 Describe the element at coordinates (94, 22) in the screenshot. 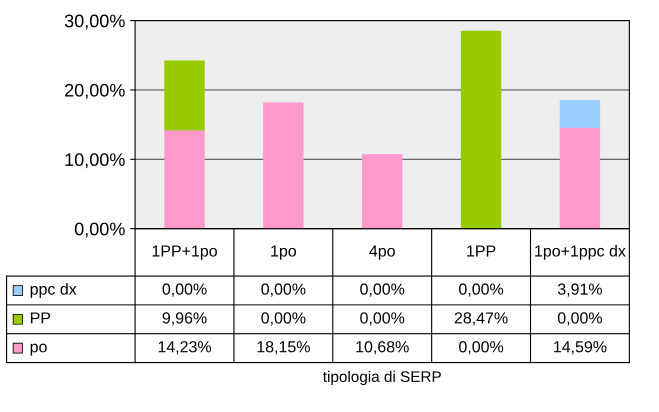

I see `y-tick-label: 30,00%` at that location.